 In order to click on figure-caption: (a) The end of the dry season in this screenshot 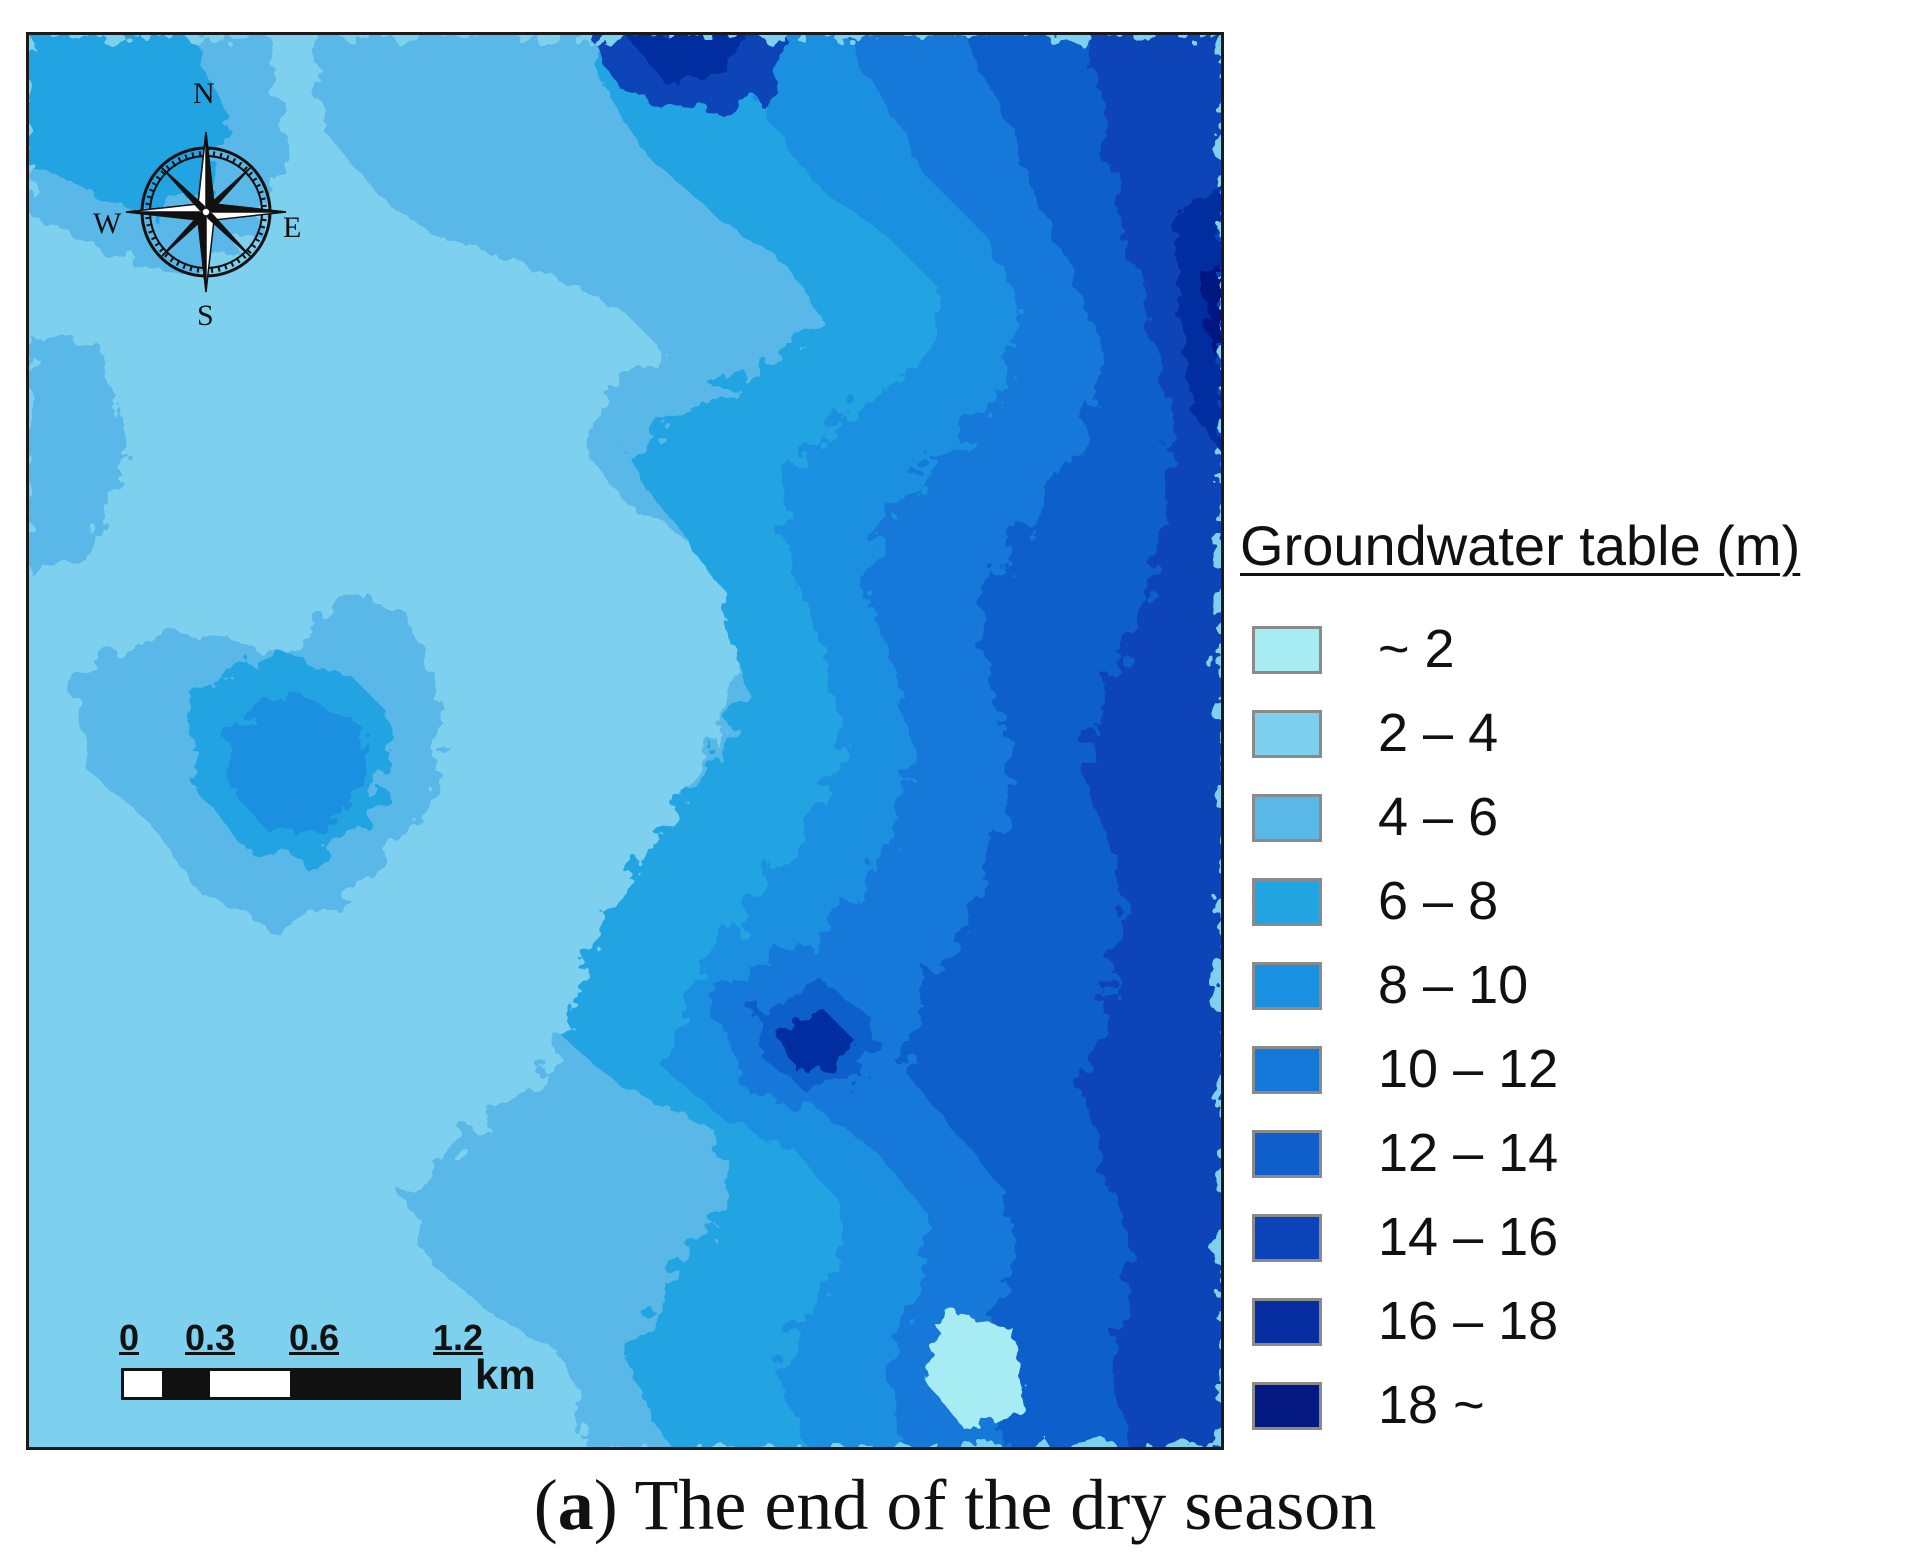, I will do `click(955, 1505)`.